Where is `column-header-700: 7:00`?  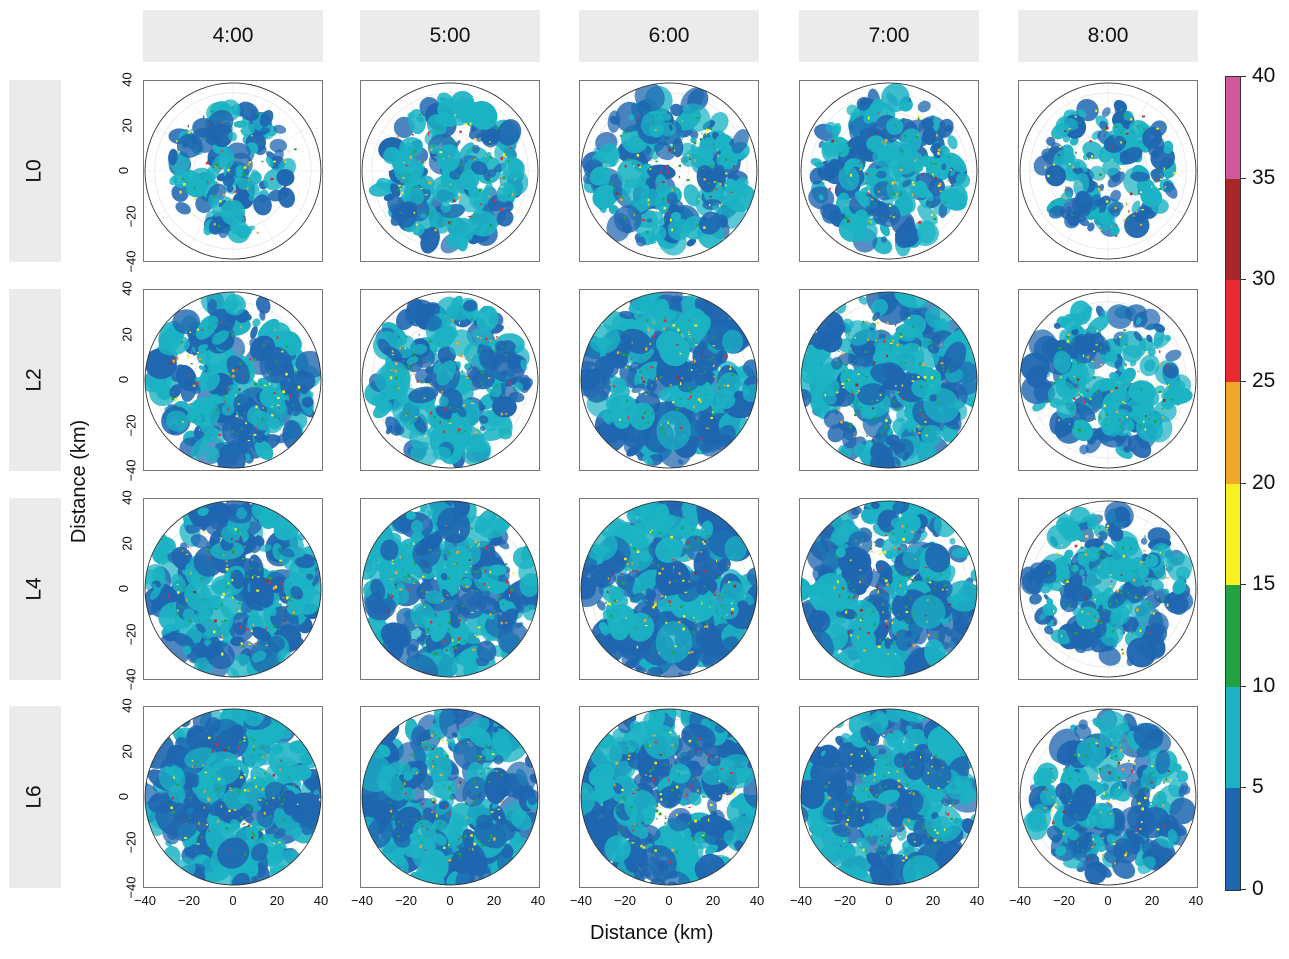
column-header-700: 7:00 is located at coordinates (889, 36).